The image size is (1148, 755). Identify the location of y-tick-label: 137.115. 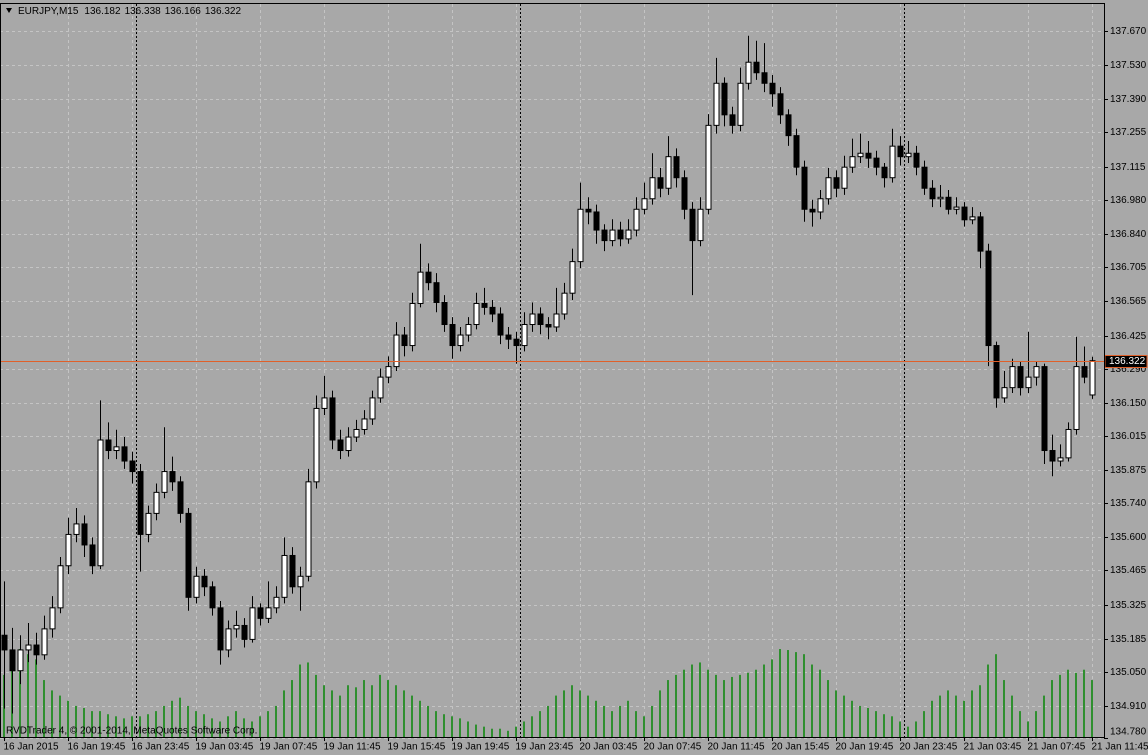
(1128, 167).